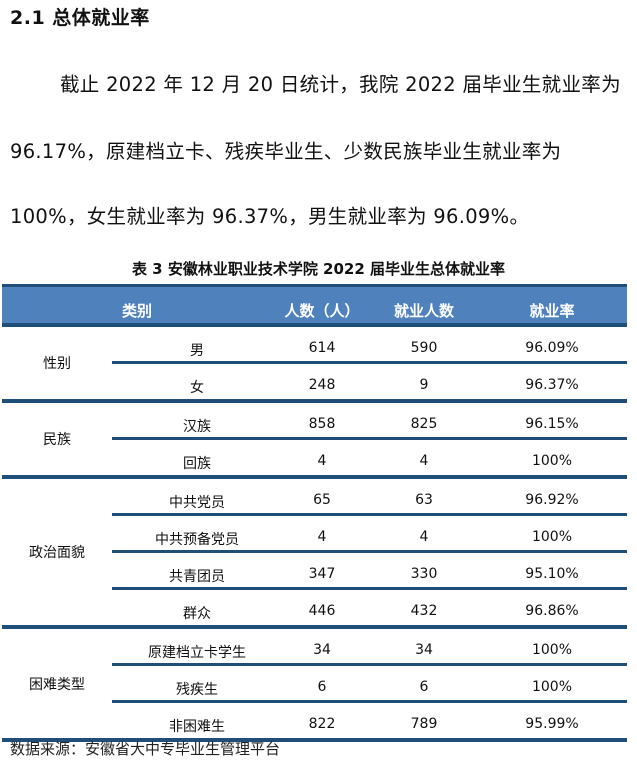 Image resolution: width=637 pixels, height=777 pixels. What do you see at coordinates (322, 348) in the screenshot?
I see `cell-count: 614` at bounding box center [322, 348].